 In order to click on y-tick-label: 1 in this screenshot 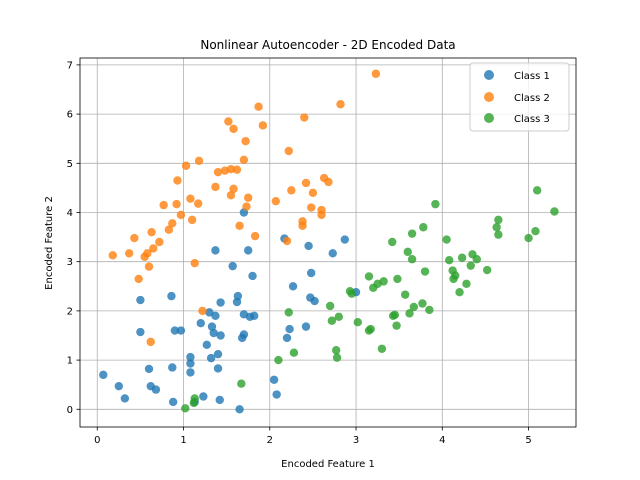, I will do `click(70, 361)`.